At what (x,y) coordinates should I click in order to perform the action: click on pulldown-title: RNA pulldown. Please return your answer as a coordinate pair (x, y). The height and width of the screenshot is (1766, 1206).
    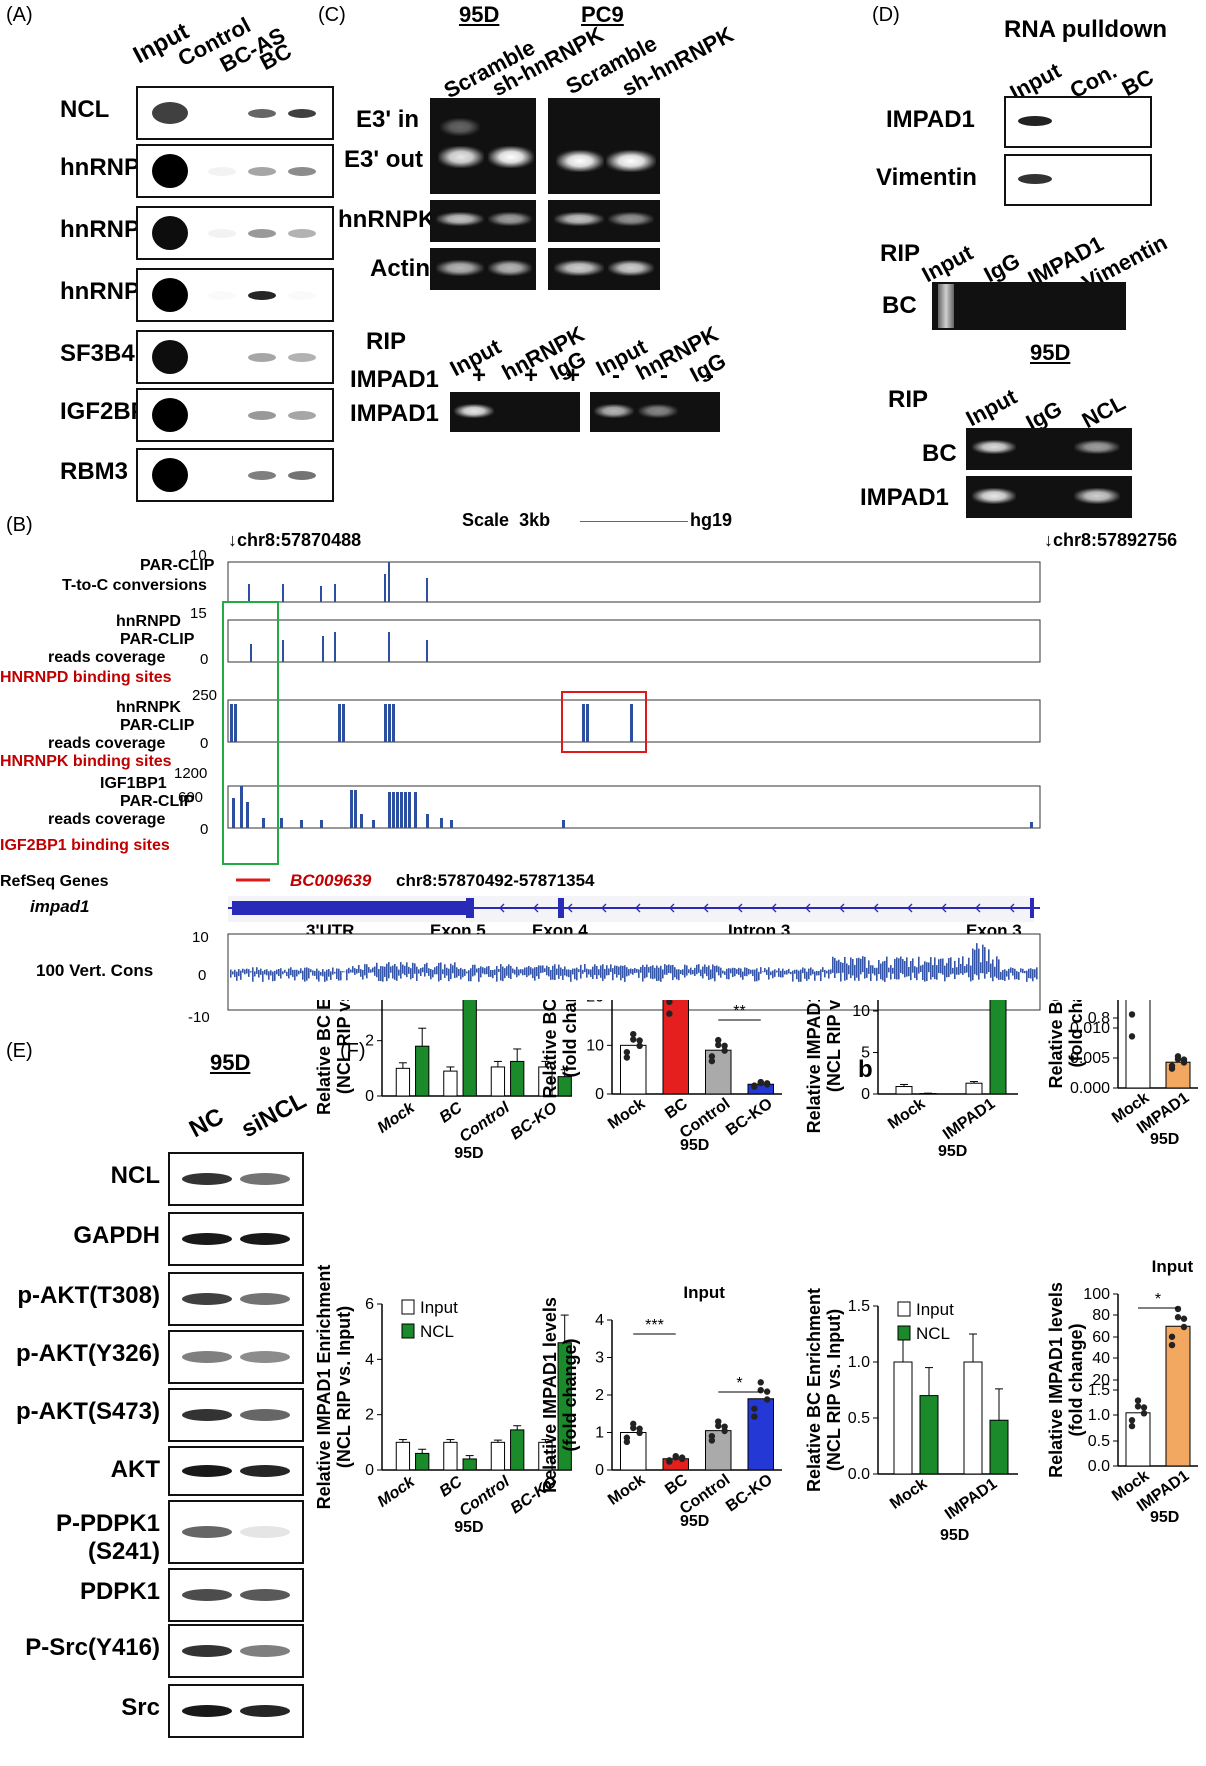
    Looking at the image, I should click on (1086, 29).